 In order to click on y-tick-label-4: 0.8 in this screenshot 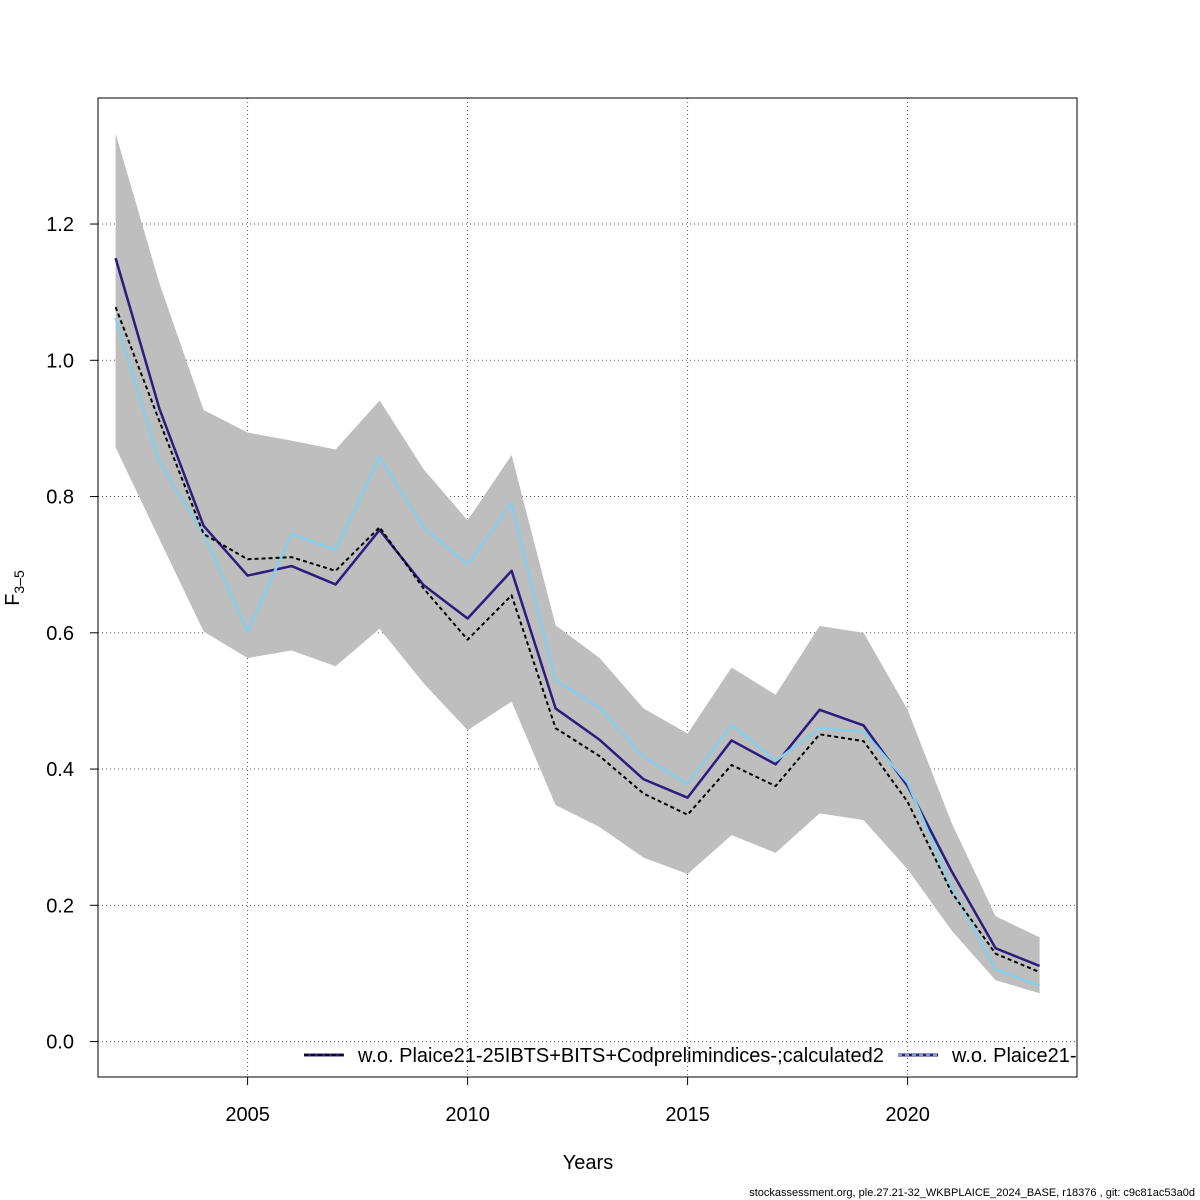, I will do `click(60, 498)`.